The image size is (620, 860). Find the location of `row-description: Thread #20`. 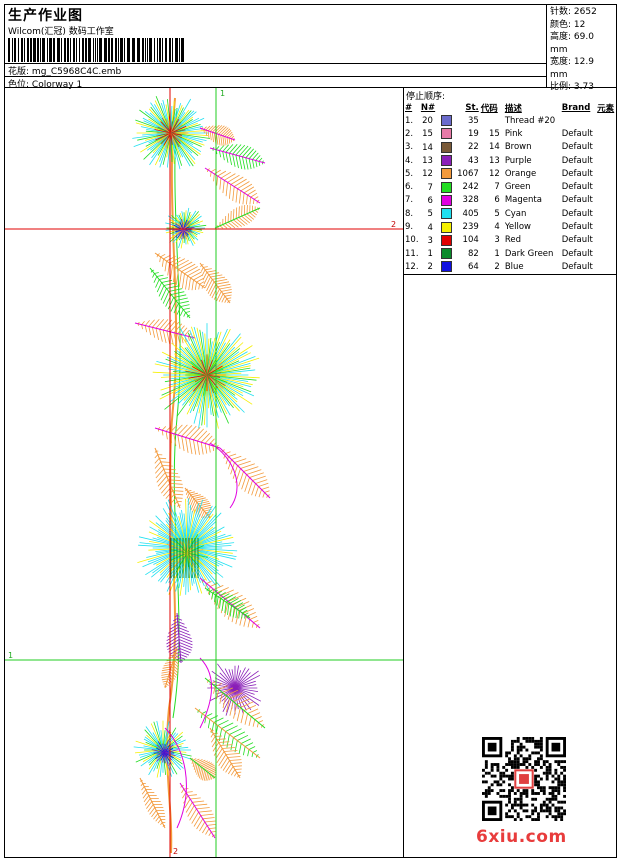

row-description: Thread #20 is located at coordinates (530, 120).